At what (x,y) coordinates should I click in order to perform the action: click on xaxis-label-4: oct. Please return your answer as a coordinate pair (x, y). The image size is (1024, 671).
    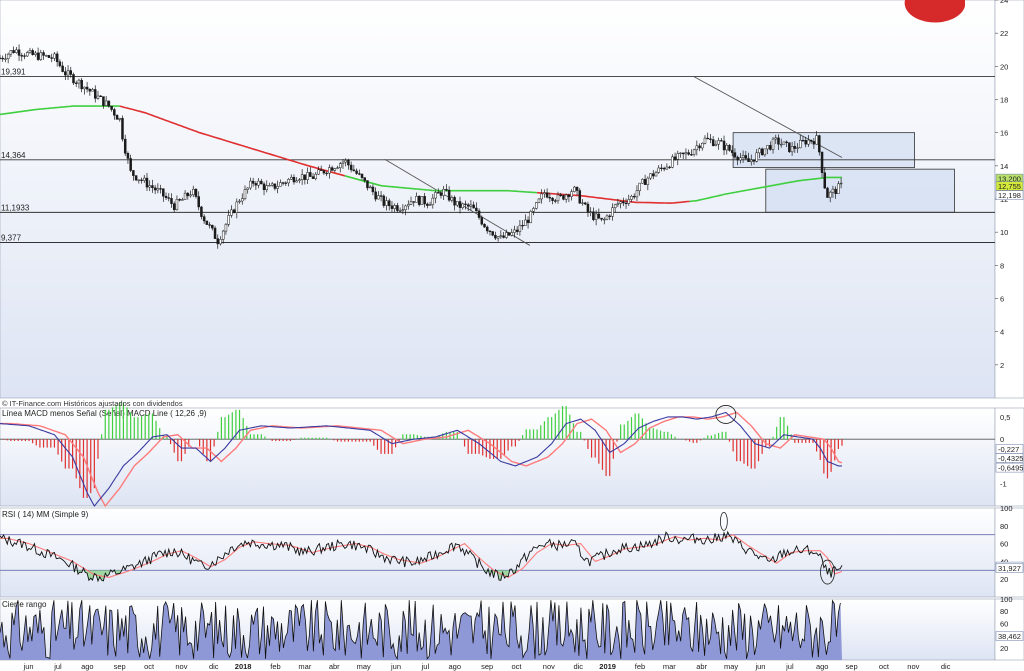
    Looking at the image, I should click on (149, 666).